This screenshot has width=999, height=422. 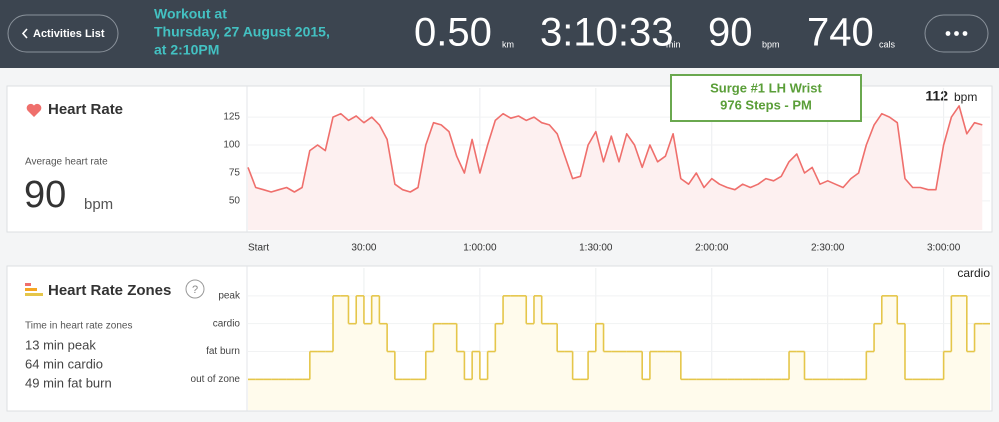 I want to click on back-label: Activities List, so click(x=69, y=34).